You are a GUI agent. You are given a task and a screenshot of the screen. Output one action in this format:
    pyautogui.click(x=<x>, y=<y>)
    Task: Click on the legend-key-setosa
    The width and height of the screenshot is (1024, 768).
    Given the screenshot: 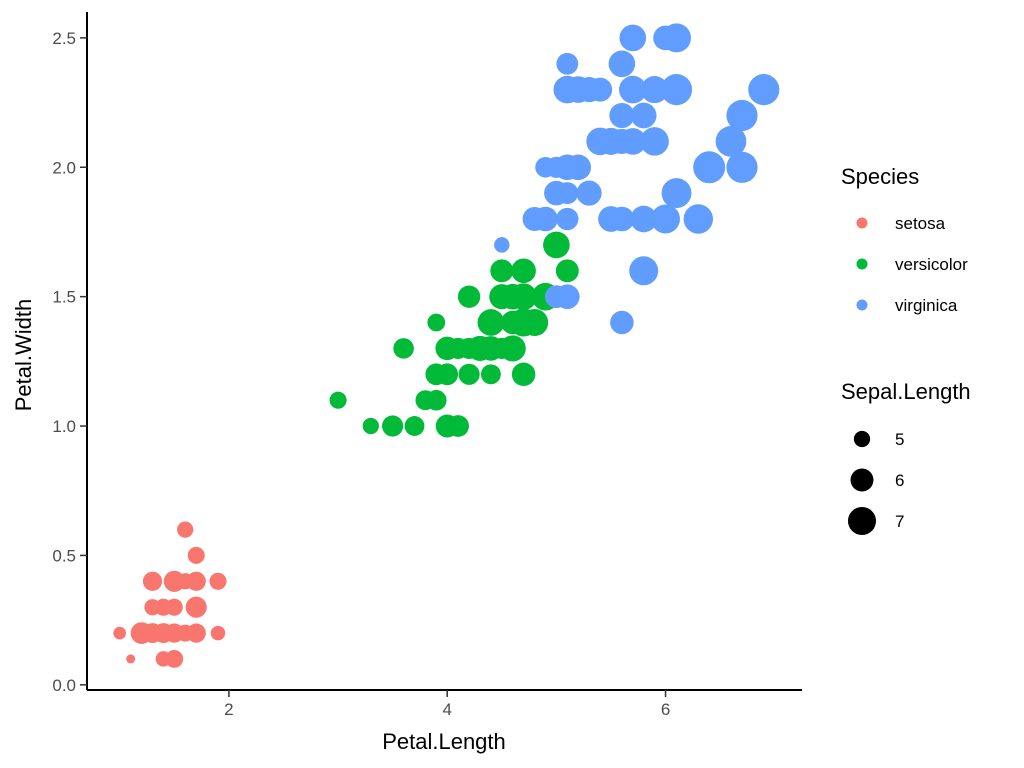 What is the action you would take?
    pyautogui.click(x=862, y=223)
    